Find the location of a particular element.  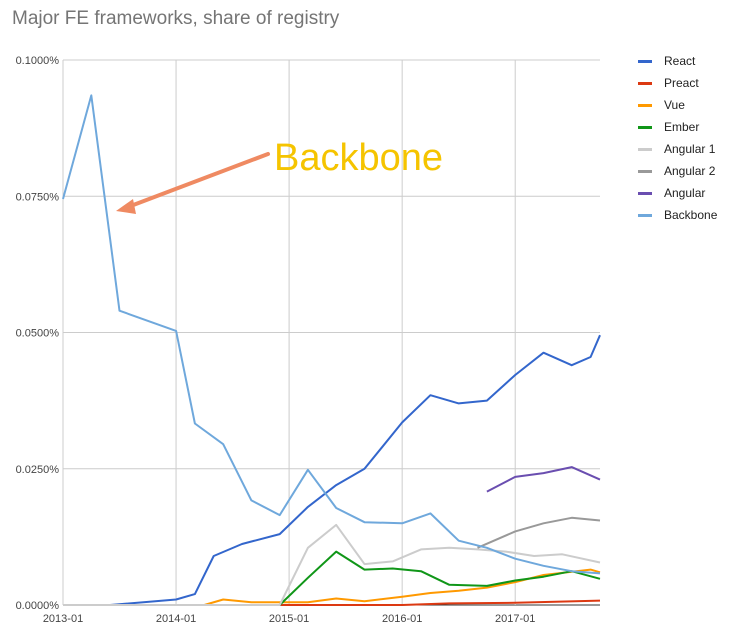

legend-label: Ember is located at coordinates (682, 127).